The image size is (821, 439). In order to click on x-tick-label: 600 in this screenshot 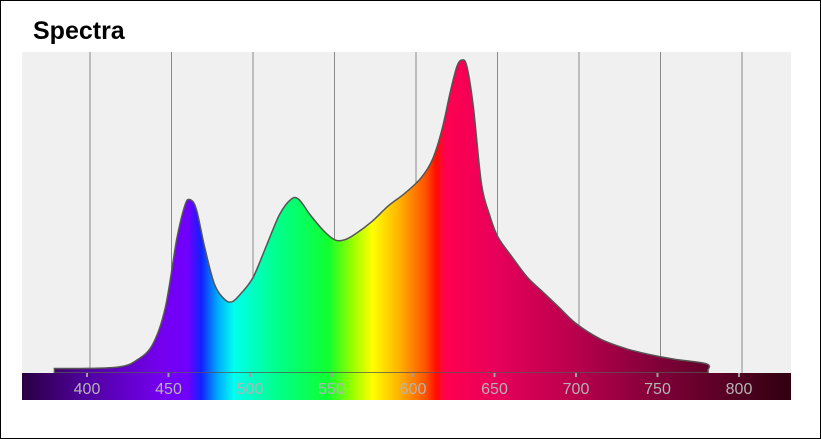, I will do `click(413, 389)`.